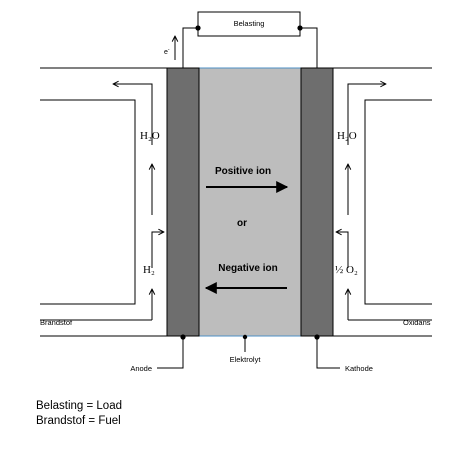 The height and width of the screenshot is (456, 467). I want to click on load-label: Belasting, so click(249, 23).